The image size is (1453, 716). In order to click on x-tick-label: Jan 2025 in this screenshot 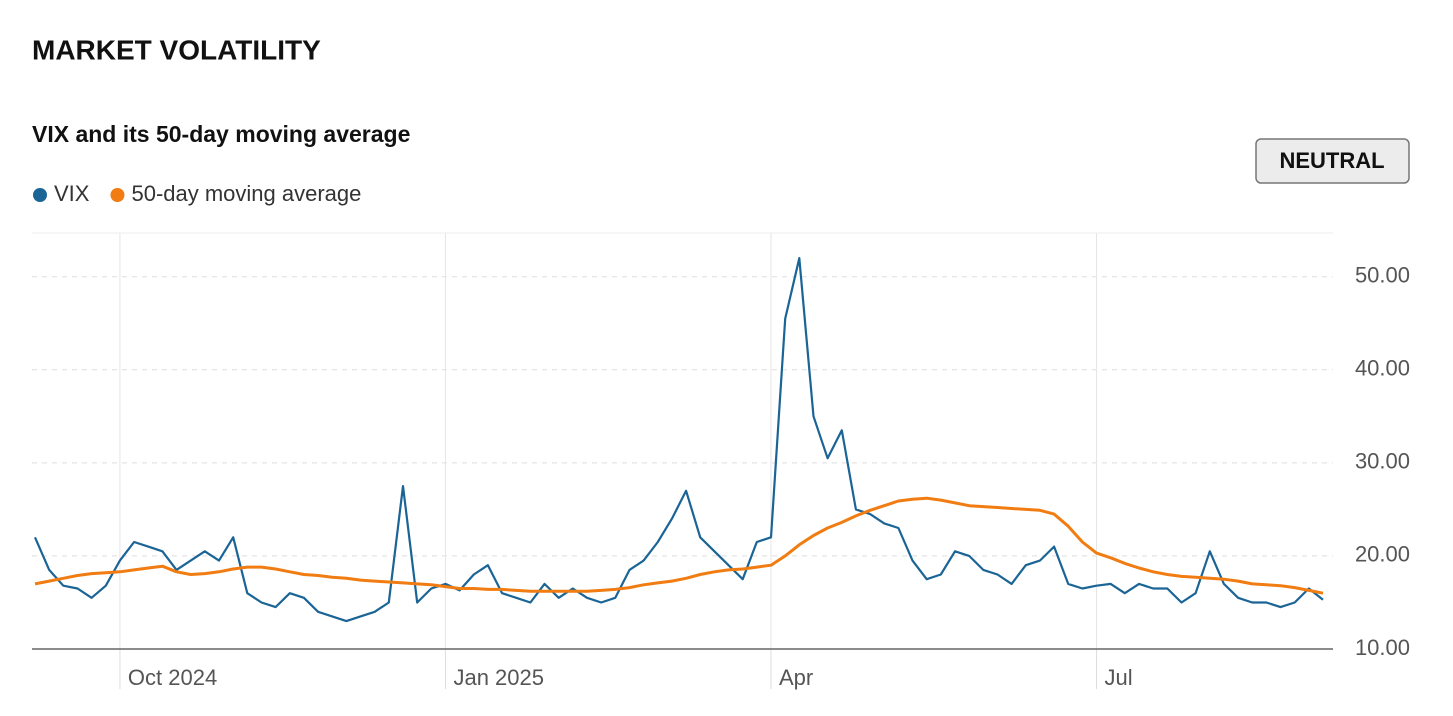, I will do `click(498, 677)`.